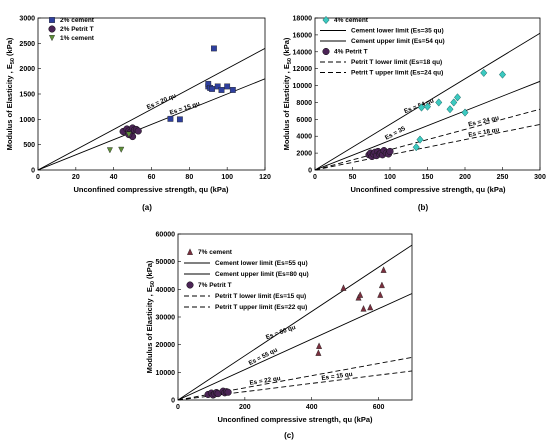  I want to click on y-tick-label: 6000, so click(304, 120).